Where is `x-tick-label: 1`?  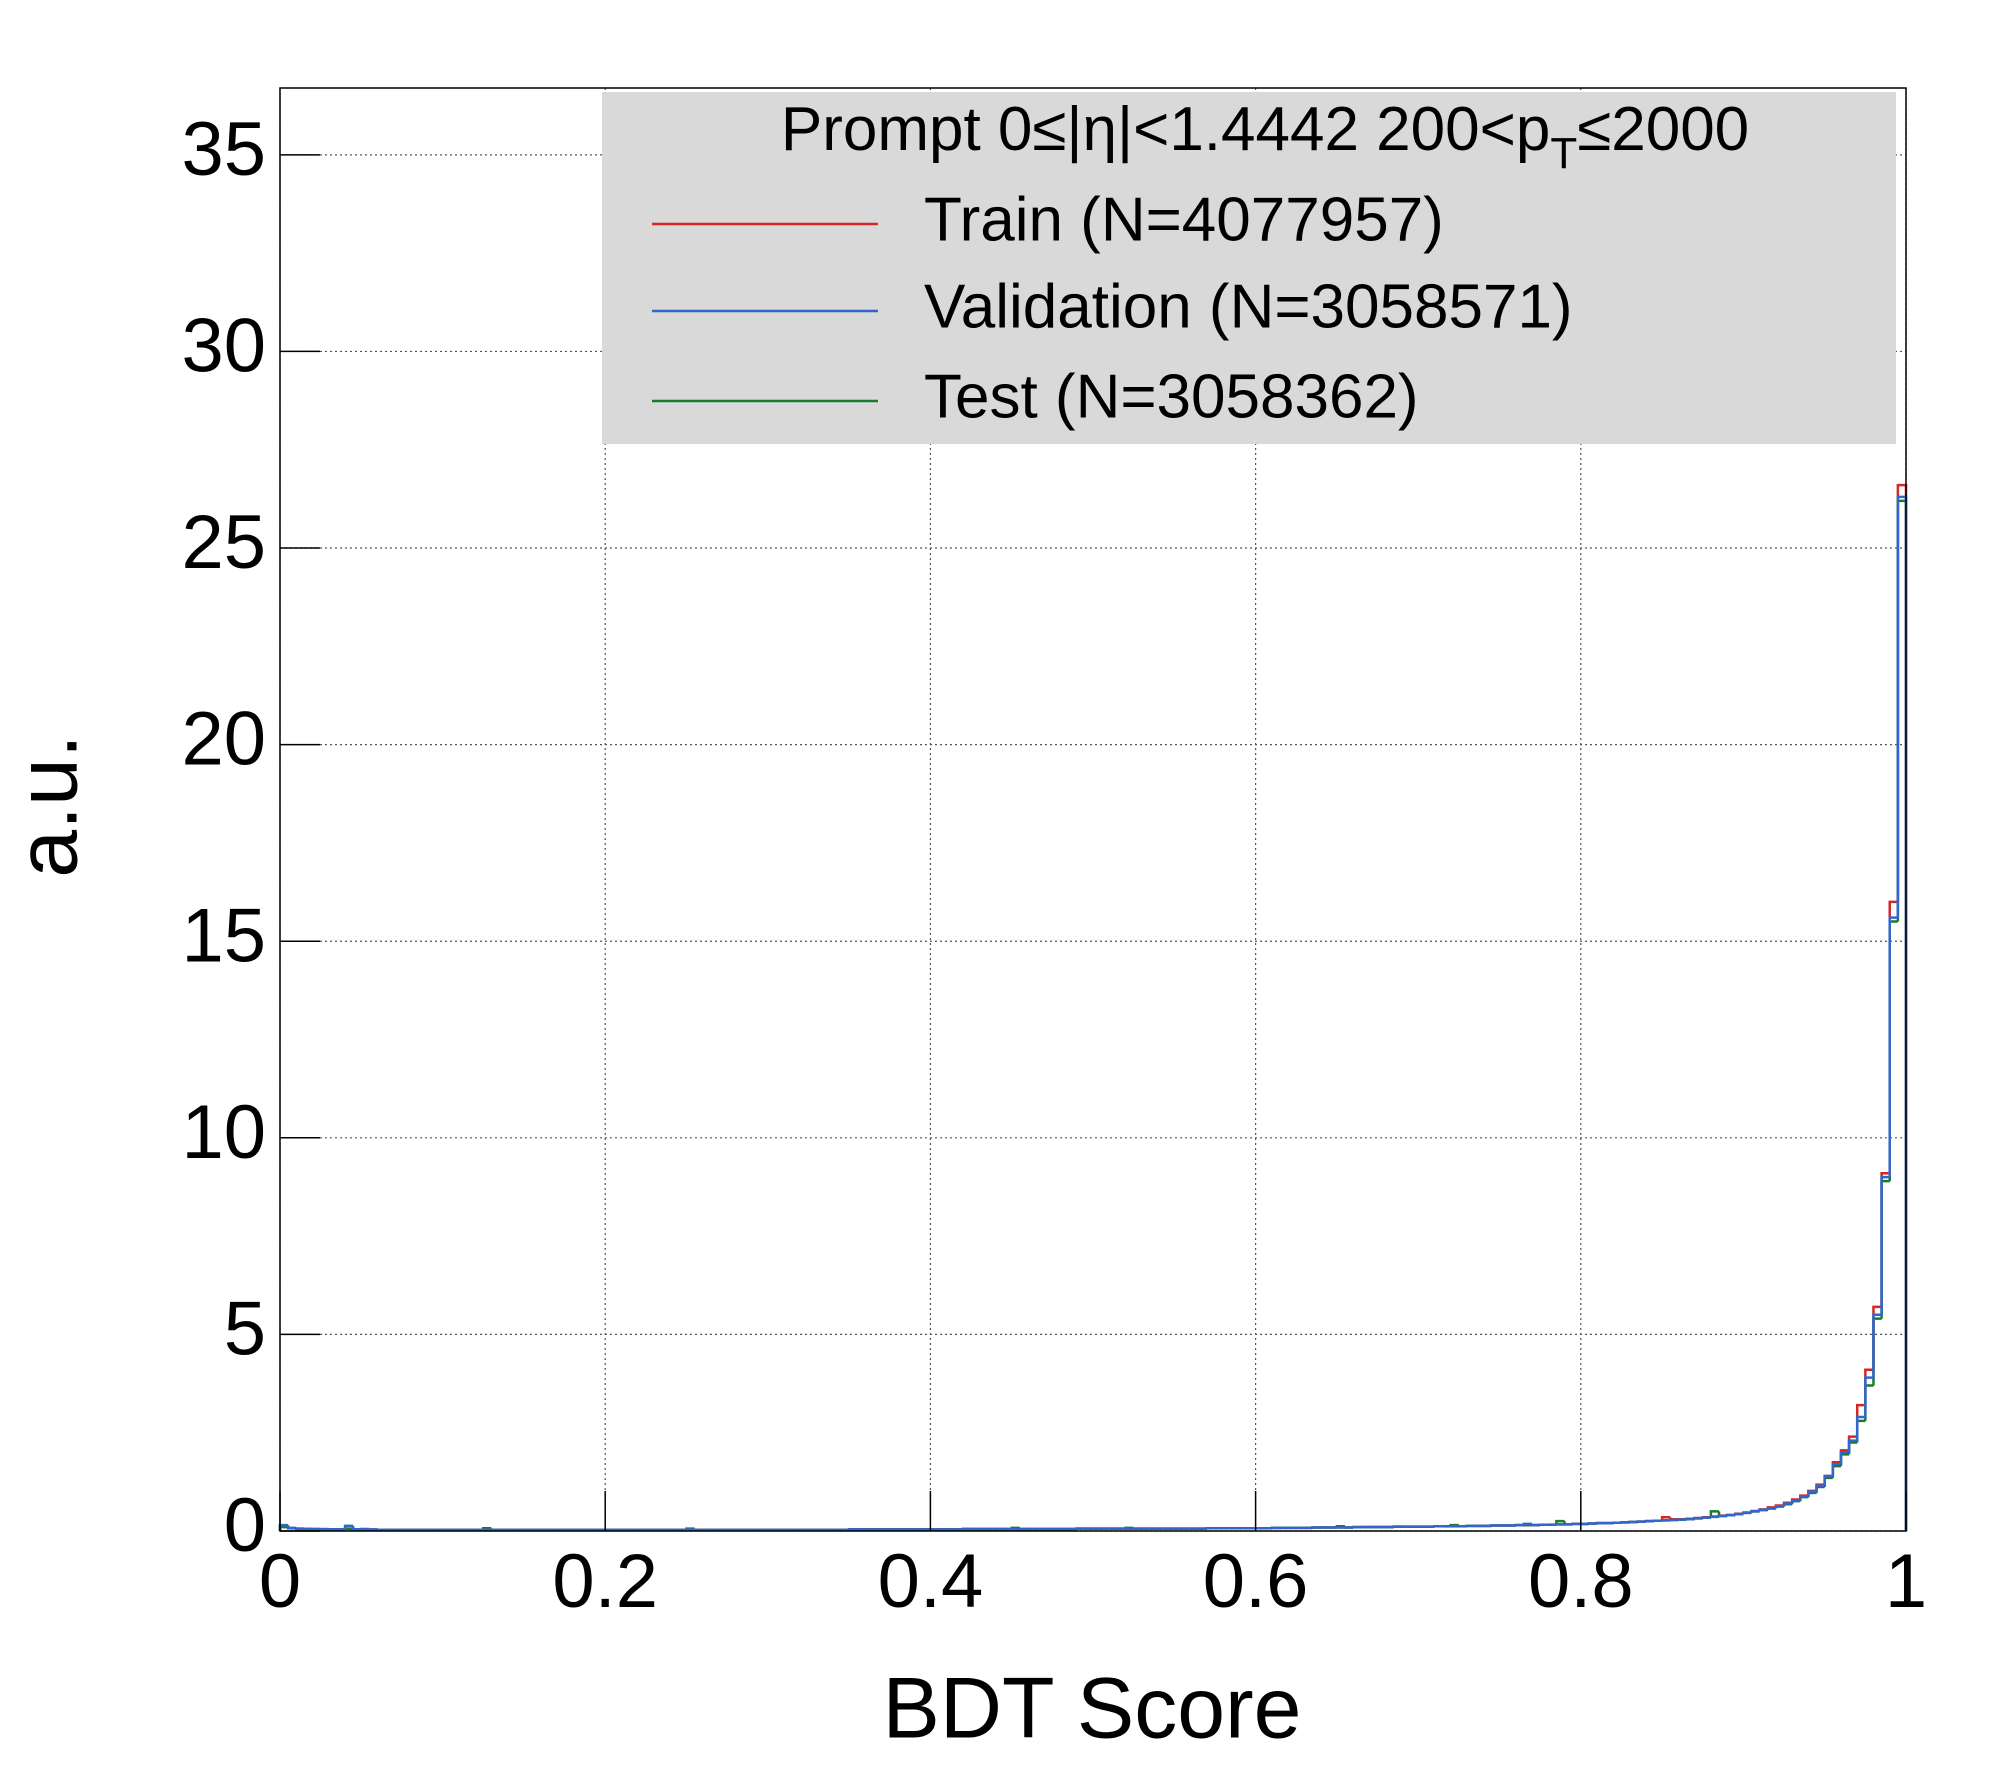 x-tick-label: 1 is located at coordinates (1906, 1581).